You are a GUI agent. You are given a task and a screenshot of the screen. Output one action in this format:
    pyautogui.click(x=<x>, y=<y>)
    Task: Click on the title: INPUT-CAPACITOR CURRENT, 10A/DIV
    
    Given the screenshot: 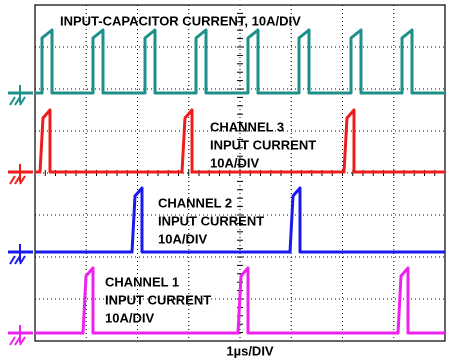 What is the action you would take?
    pyautogui.click(x=180, y=20)
    